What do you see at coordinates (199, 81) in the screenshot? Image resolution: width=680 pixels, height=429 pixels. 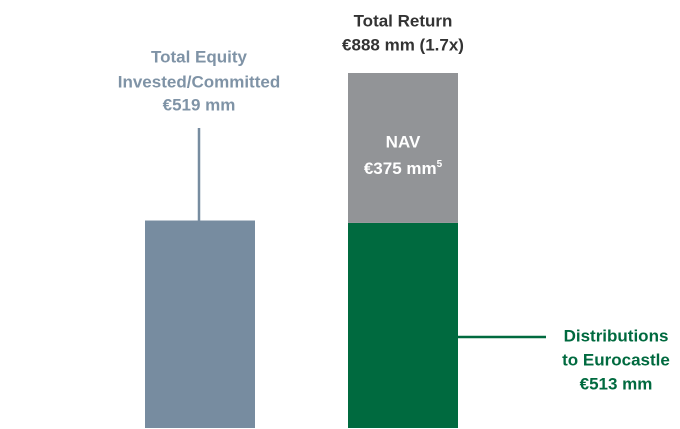 I see `bar-label: Invested/Committed` at bounding box center [199, 81].